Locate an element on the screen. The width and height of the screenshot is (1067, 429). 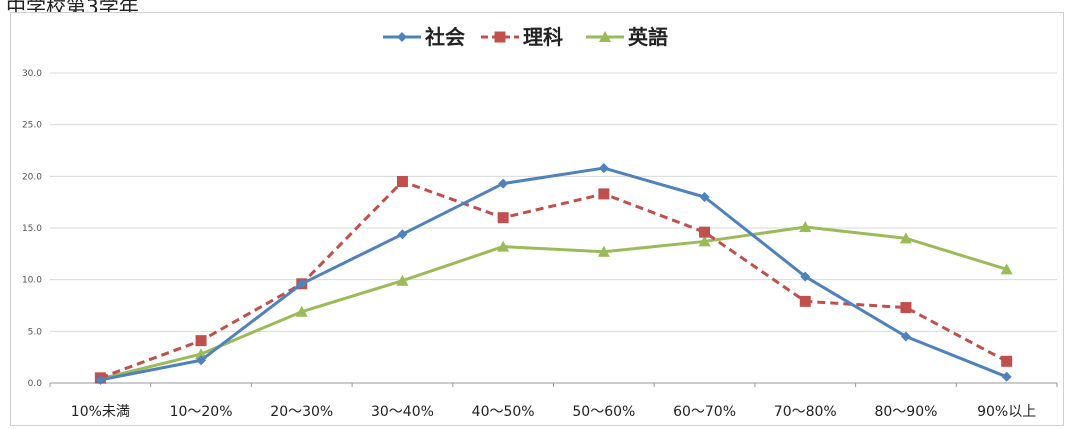
x-tick-label: 20～30% is located at coordinates (301, 412).